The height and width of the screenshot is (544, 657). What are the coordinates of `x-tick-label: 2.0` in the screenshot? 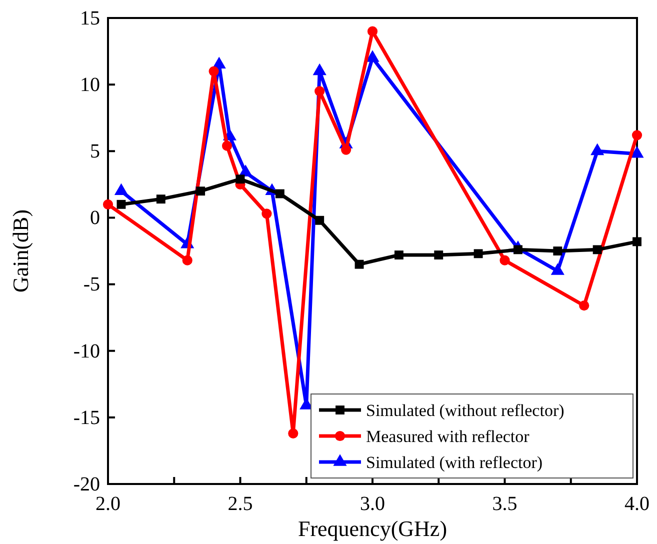 It's located at (108, 504).